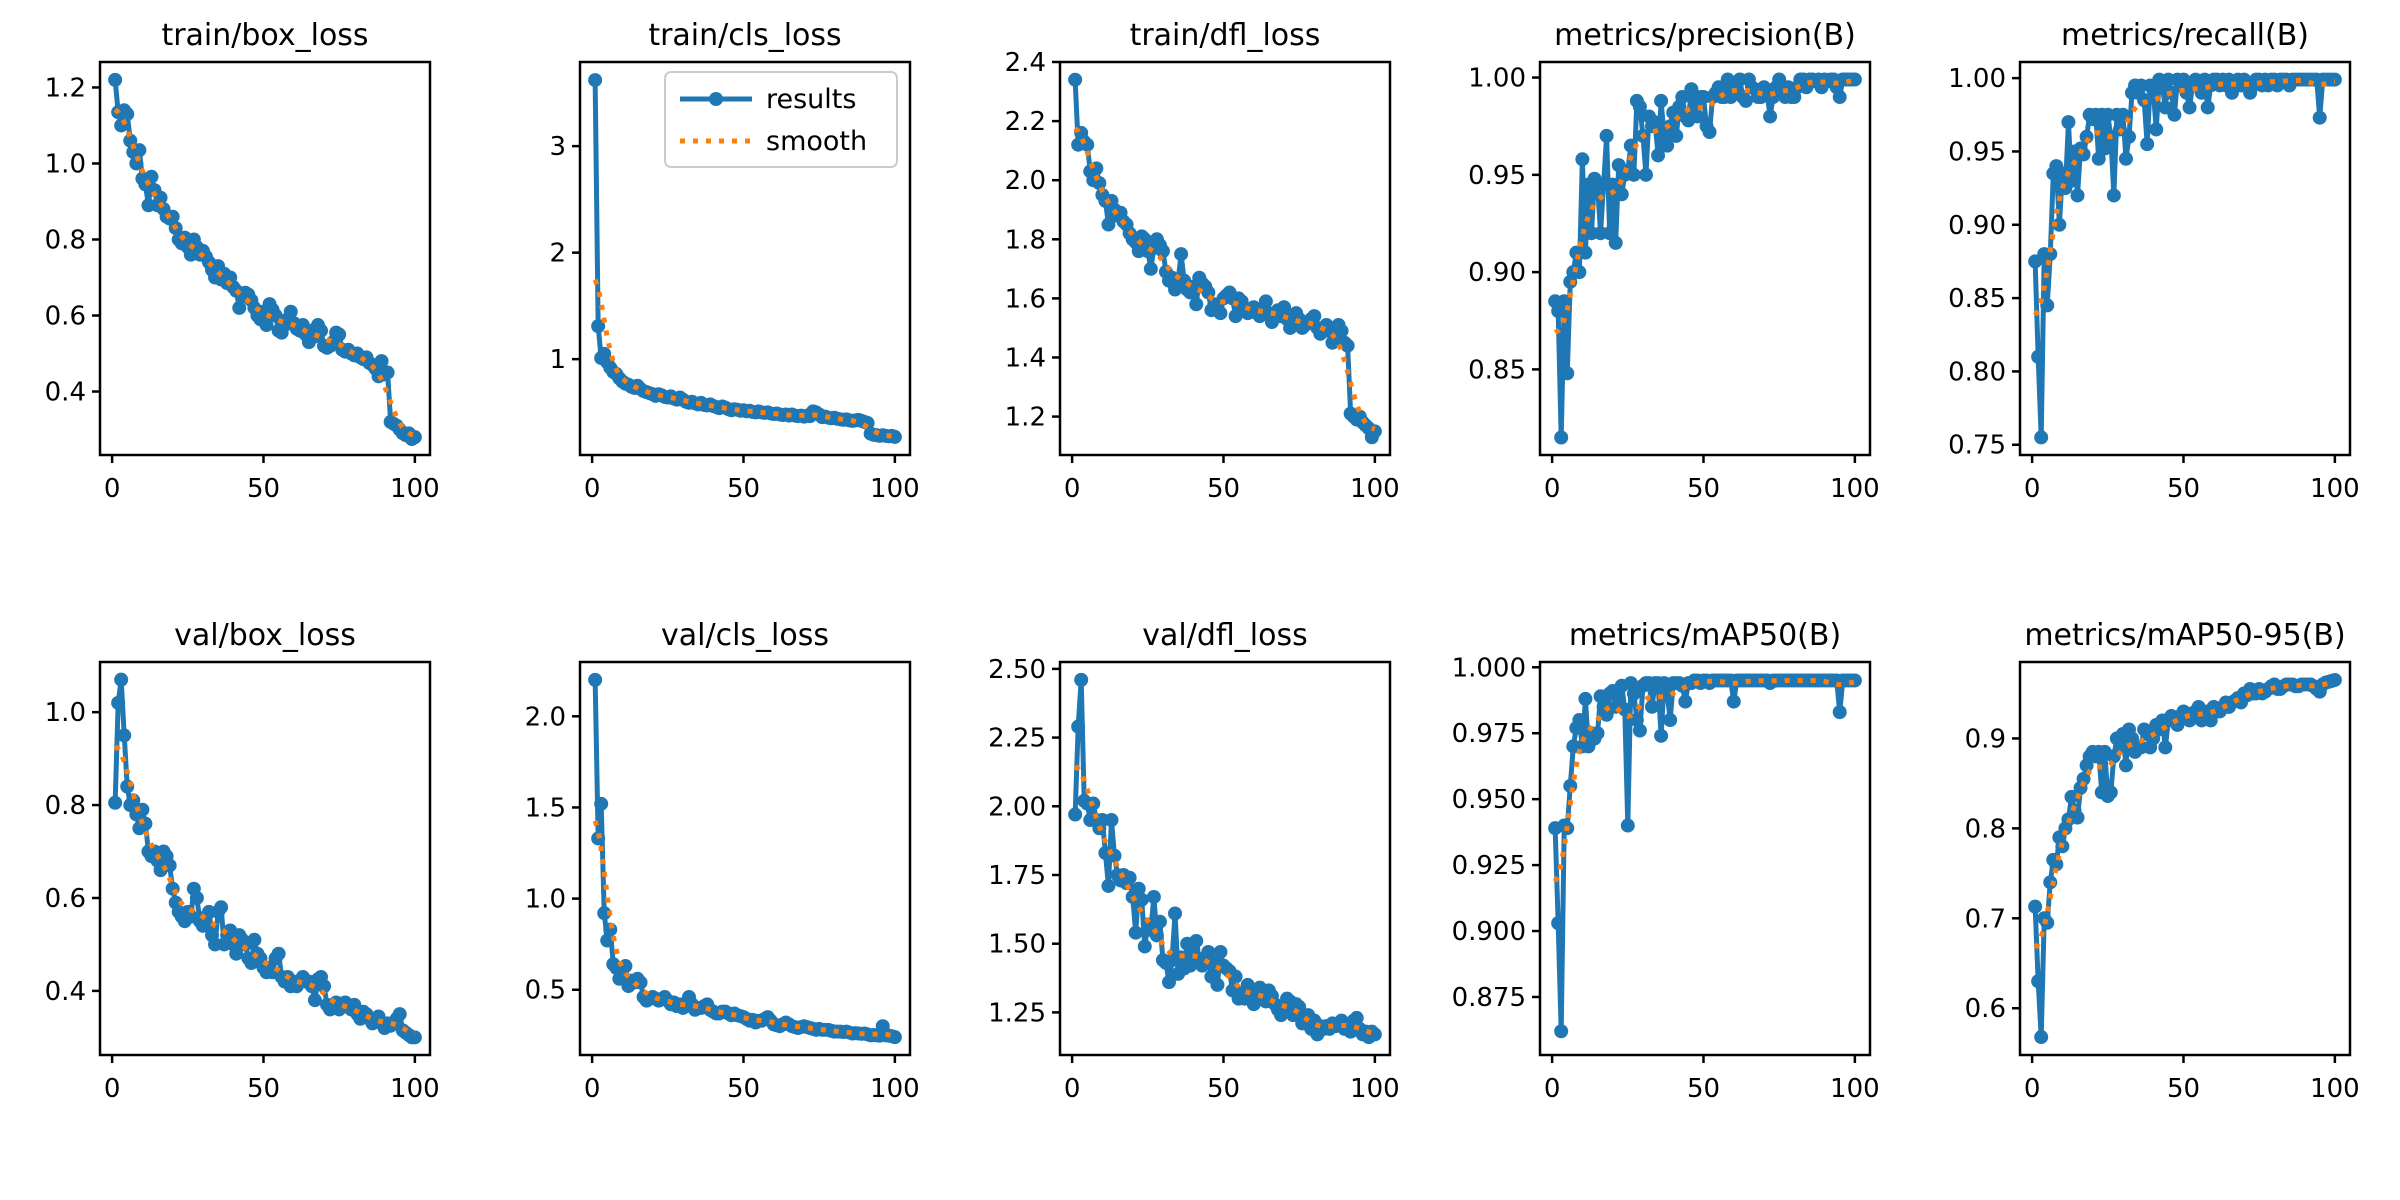 Image resolution: width=2400 pixels, height=1200 pixels. I want to click on chart-title: train/cls_loss, so click(744, 35).